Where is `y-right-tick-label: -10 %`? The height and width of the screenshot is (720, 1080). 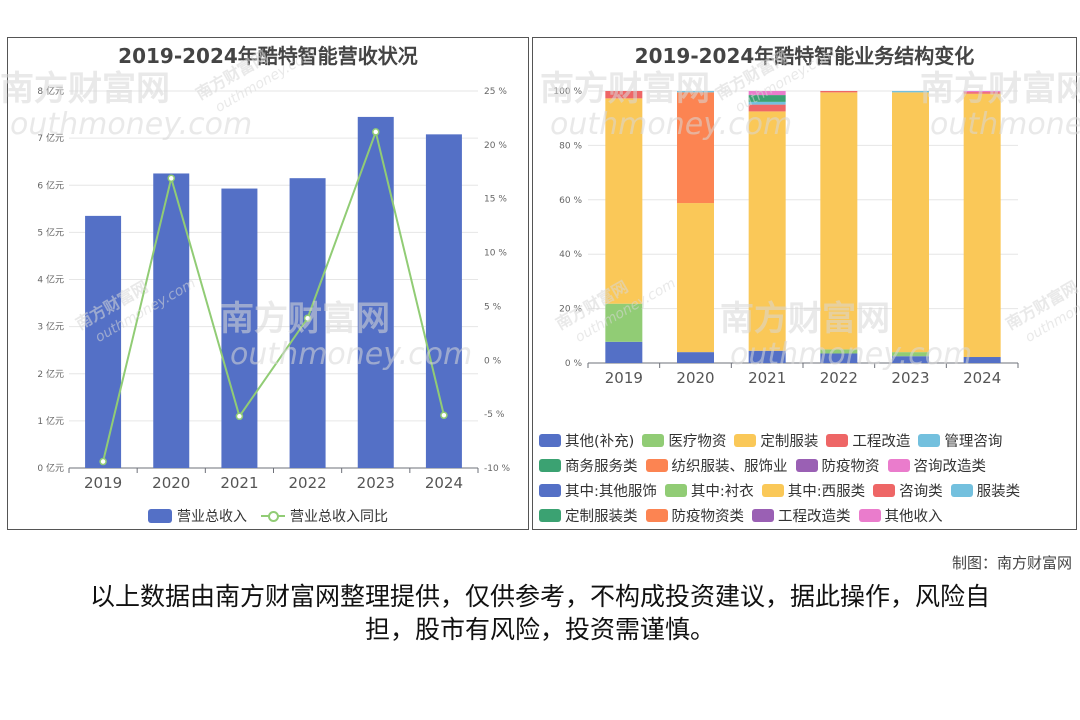
y-right-tick-label: -10 % is located at coordinates (497, 469).